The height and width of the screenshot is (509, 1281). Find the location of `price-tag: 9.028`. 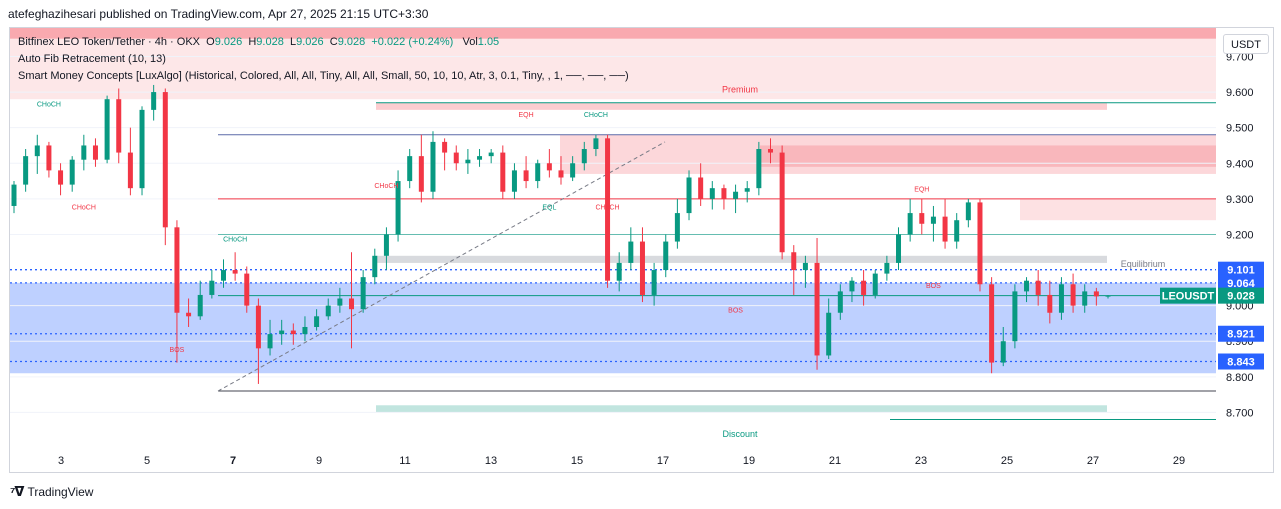

price-tag: 9.028 is located at coordinates (1241, 295).